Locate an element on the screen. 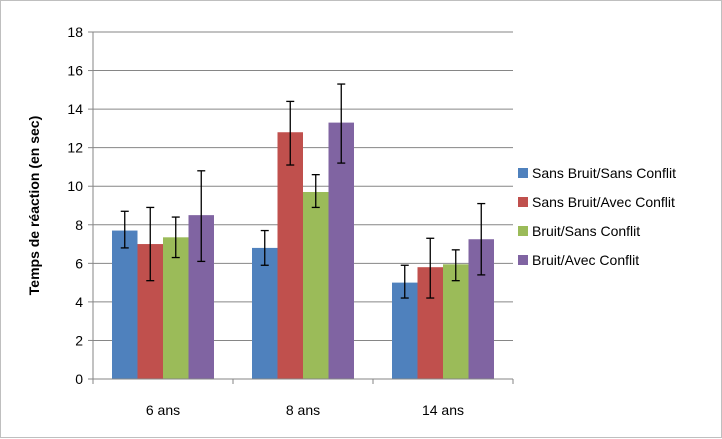  legend-label: Bruit/Avec Conflit is located at coordinates (585, 260).